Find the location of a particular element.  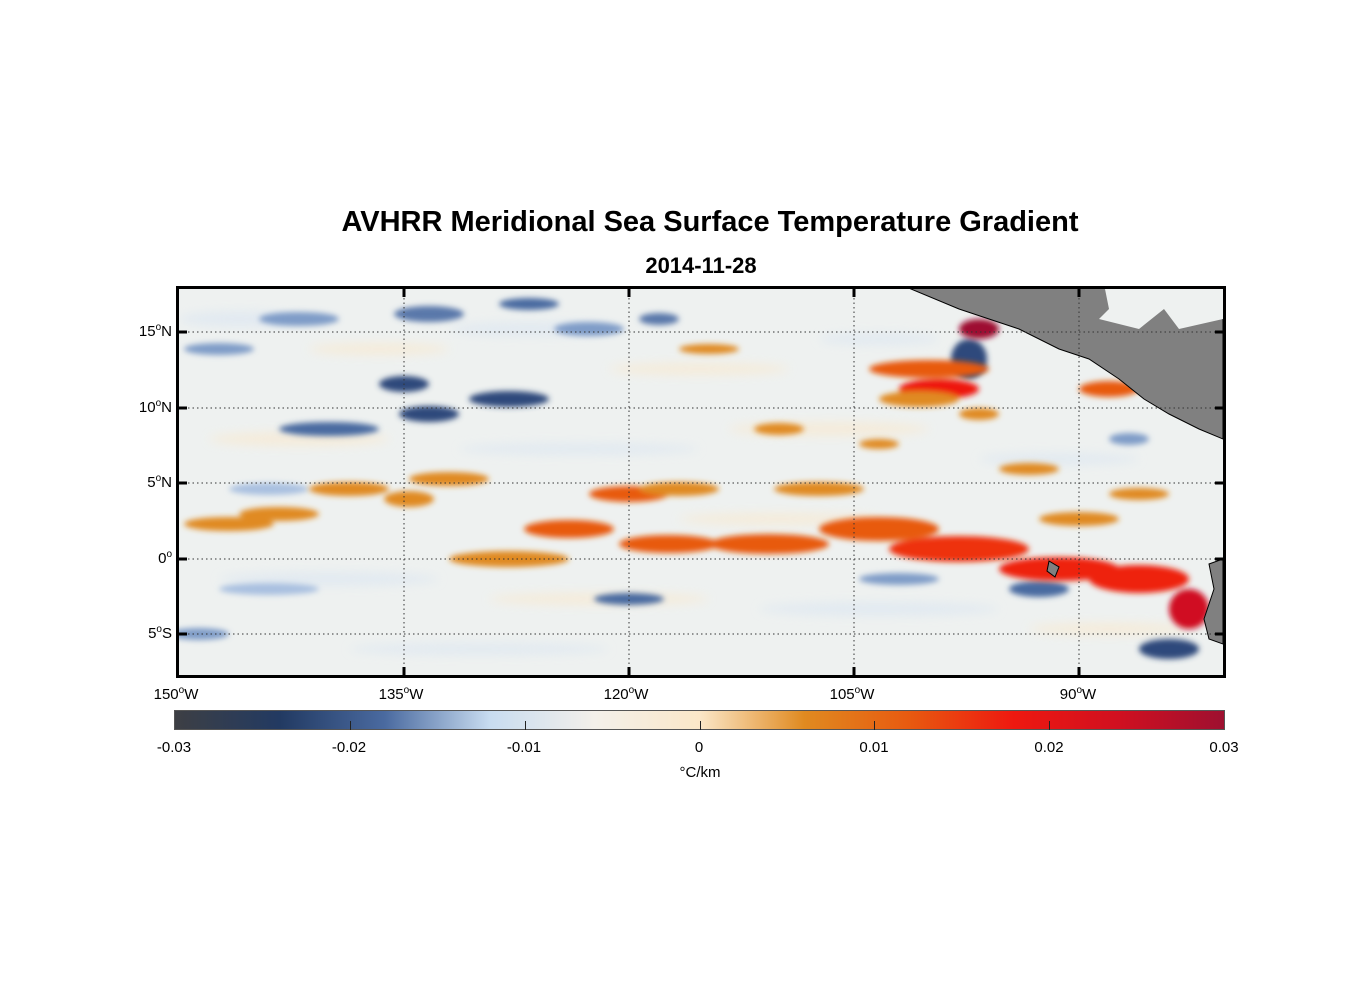

land-mass is located at coordinates (1066, 467).